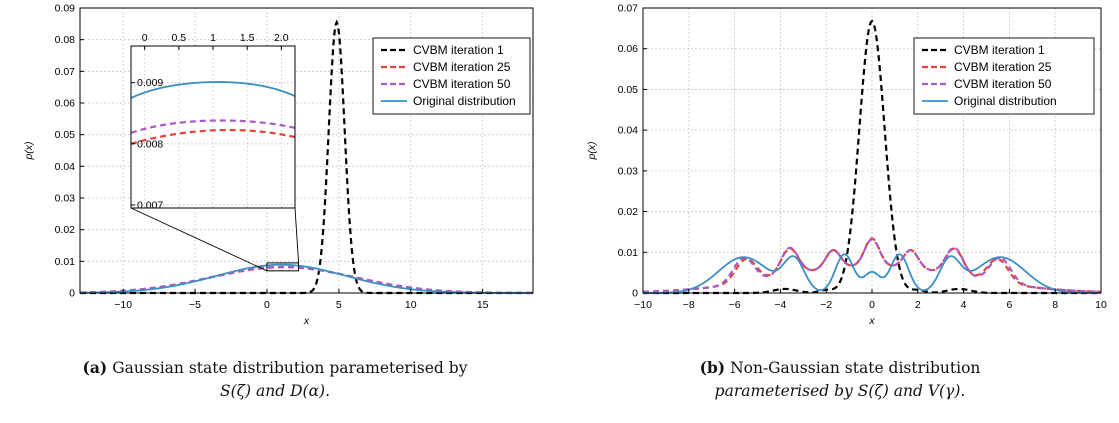  What do you see at coordinates (1009, 305) in the screenshot?
I see `x-tick-label: 6` at bounding box center [1009, 305].